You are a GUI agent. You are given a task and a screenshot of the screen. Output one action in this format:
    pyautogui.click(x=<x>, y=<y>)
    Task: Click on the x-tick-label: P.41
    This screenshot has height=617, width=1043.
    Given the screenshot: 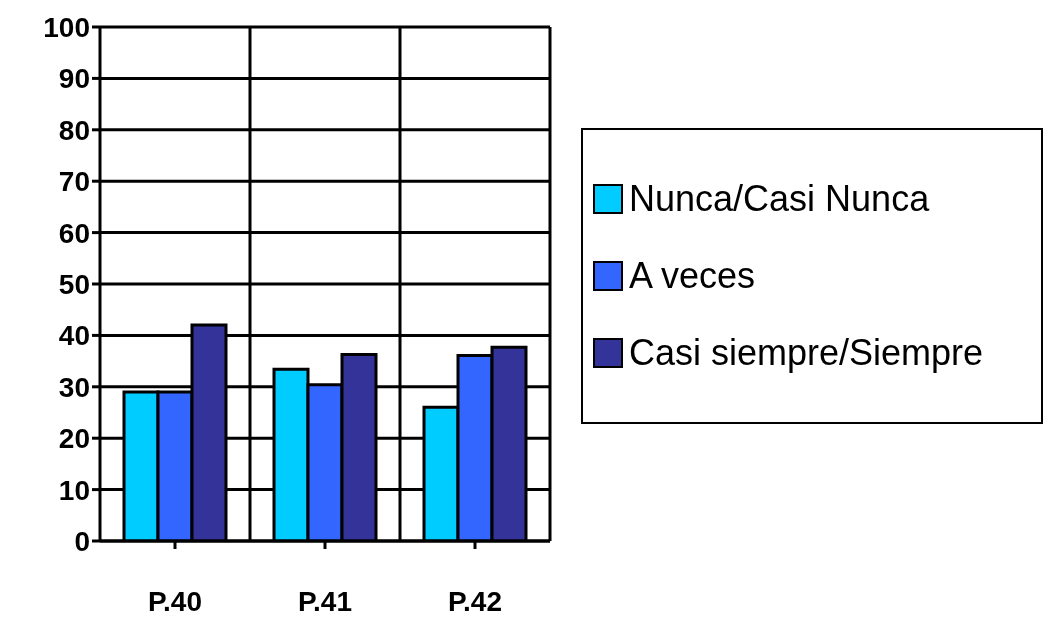 What is the action you would take?
    pyautogui.click(x=325, y=601)
    